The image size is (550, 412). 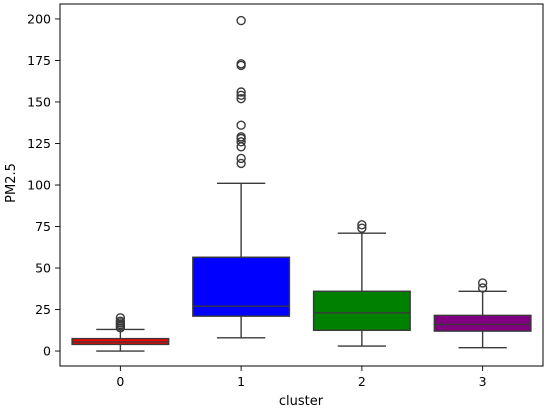 What do you see at coordinates (120, 381) in the screenshot?
I see `x-tick-label: 0` at bounding box center [120, 381].